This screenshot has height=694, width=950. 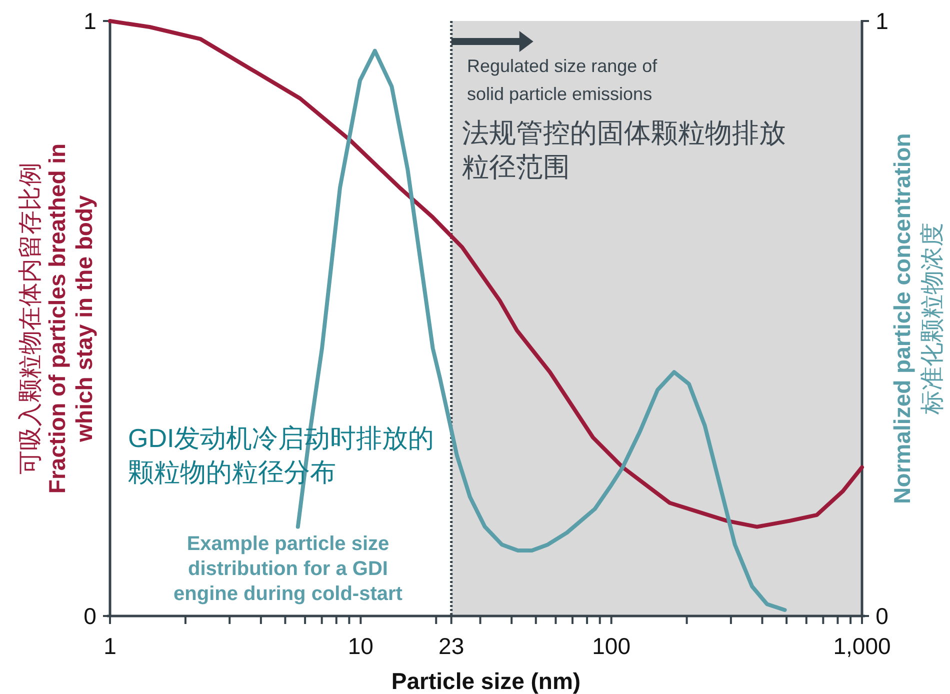 What do you see at coordinates (451, 646) in the screenshot?
I see `x-tick-label: 23` at bounding box center [451, 646].